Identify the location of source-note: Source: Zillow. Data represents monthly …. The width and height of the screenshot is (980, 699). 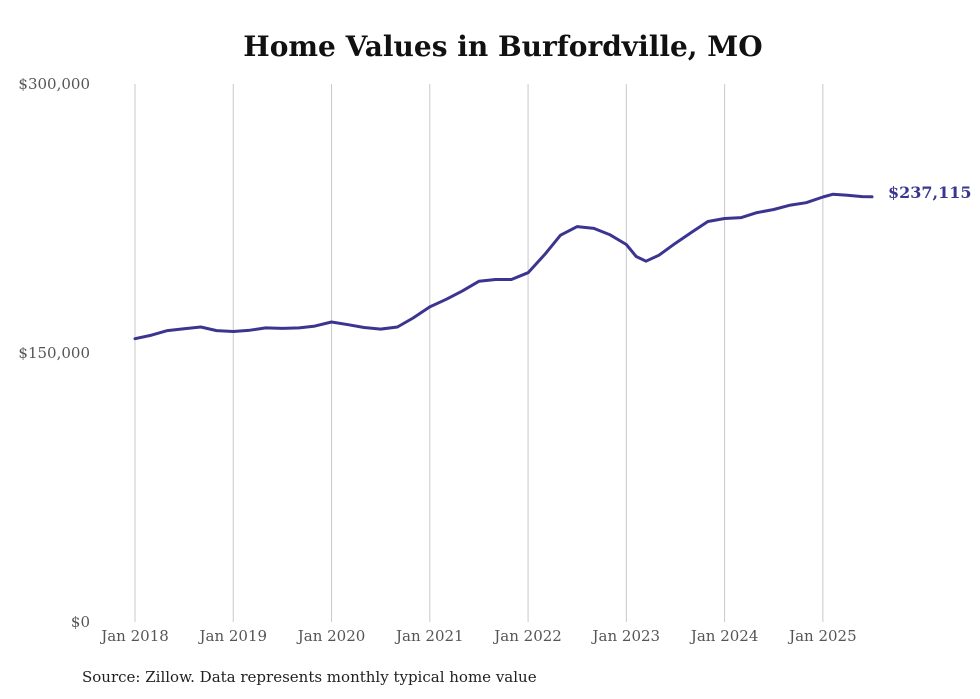
(309, 677).